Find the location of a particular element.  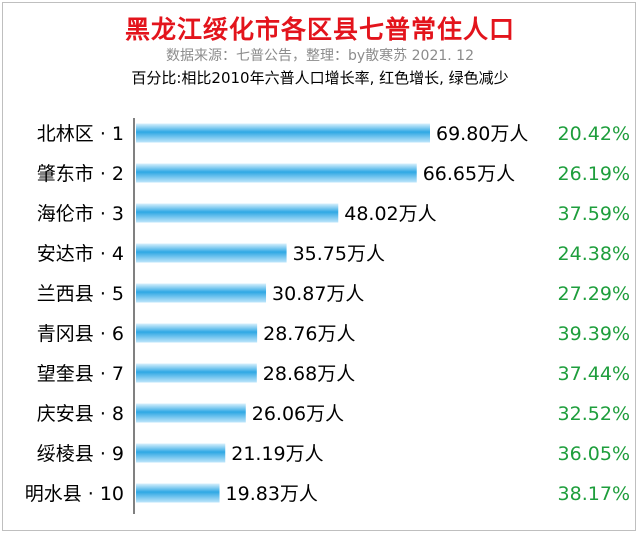

value-label: 19.83万人 is located at coordinates (272, 494).